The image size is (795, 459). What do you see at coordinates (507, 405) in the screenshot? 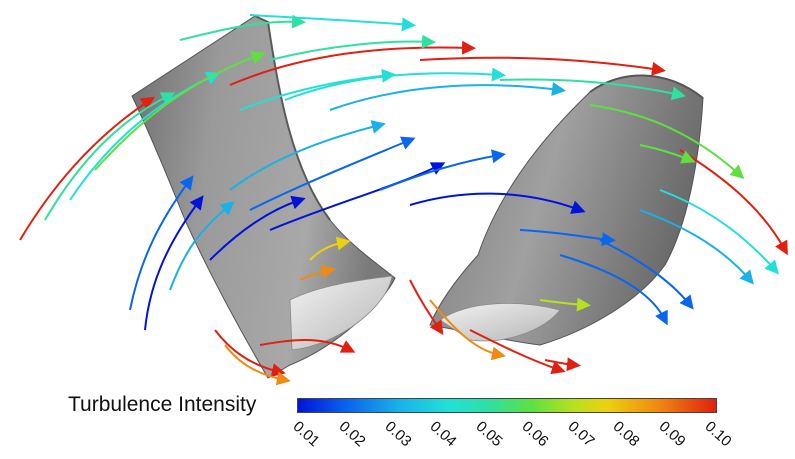
I see `colorbar-gradient` at bounding box center [507, 405].